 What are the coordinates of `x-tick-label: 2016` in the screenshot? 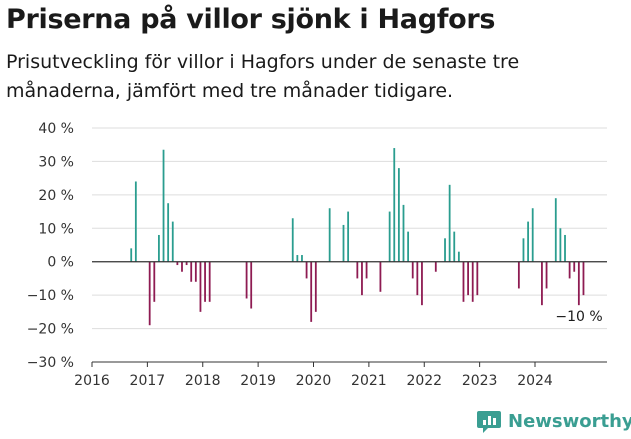 It's located at (92, 381).